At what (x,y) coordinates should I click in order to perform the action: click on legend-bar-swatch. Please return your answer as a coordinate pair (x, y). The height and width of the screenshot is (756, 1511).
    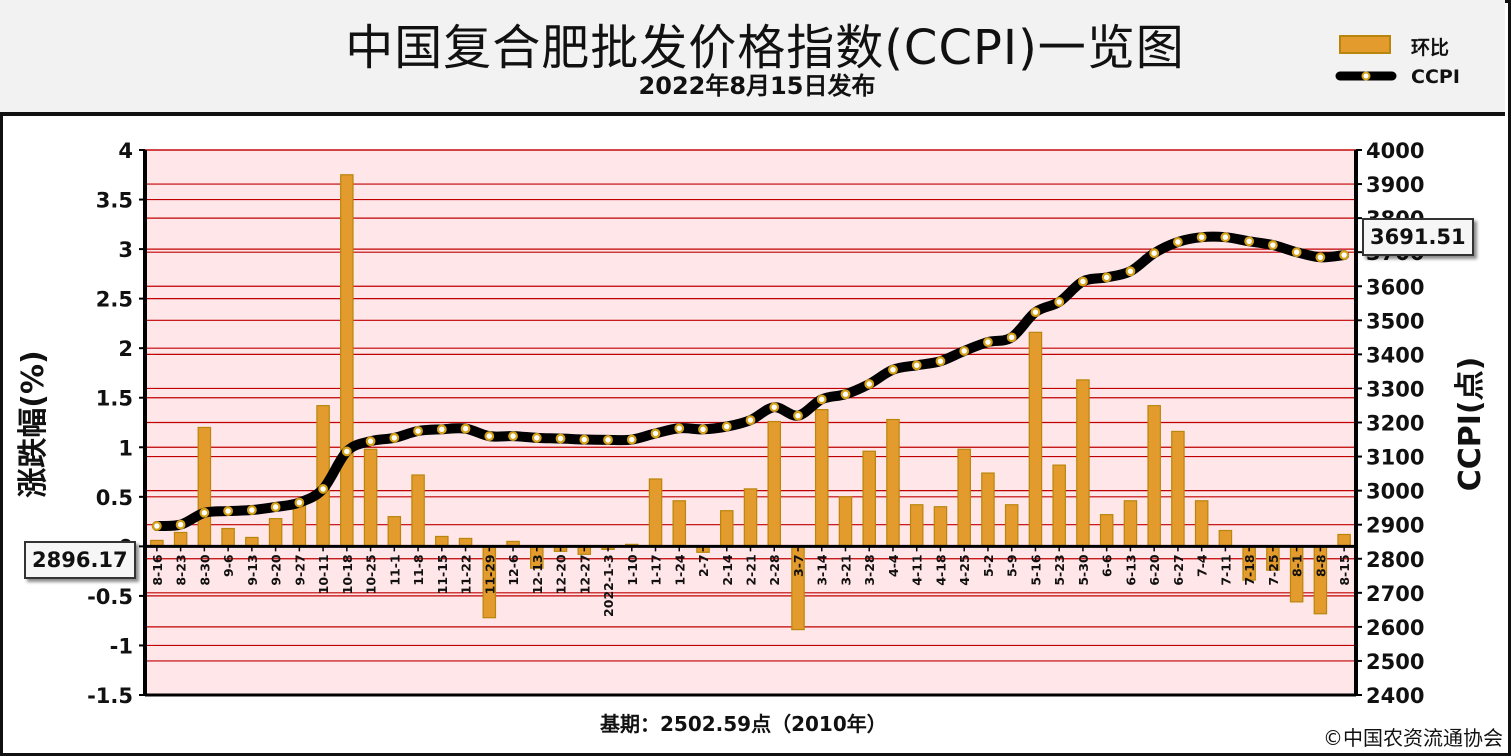
    Looking at the image, I should click on (1365, 44).